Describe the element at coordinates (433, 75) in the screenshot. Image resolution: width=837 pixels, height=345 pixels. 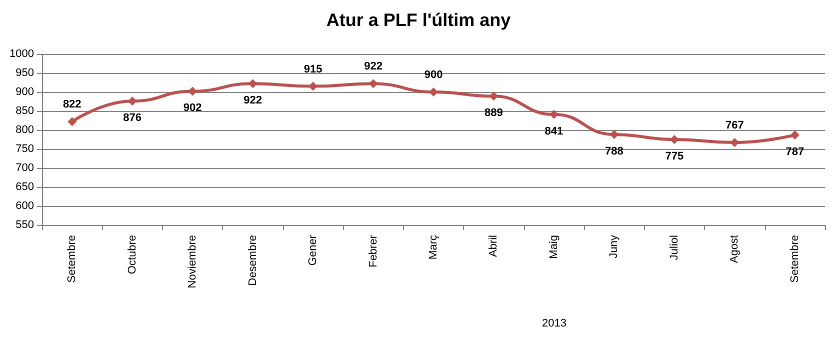
I see `data-label: 900` at that location.